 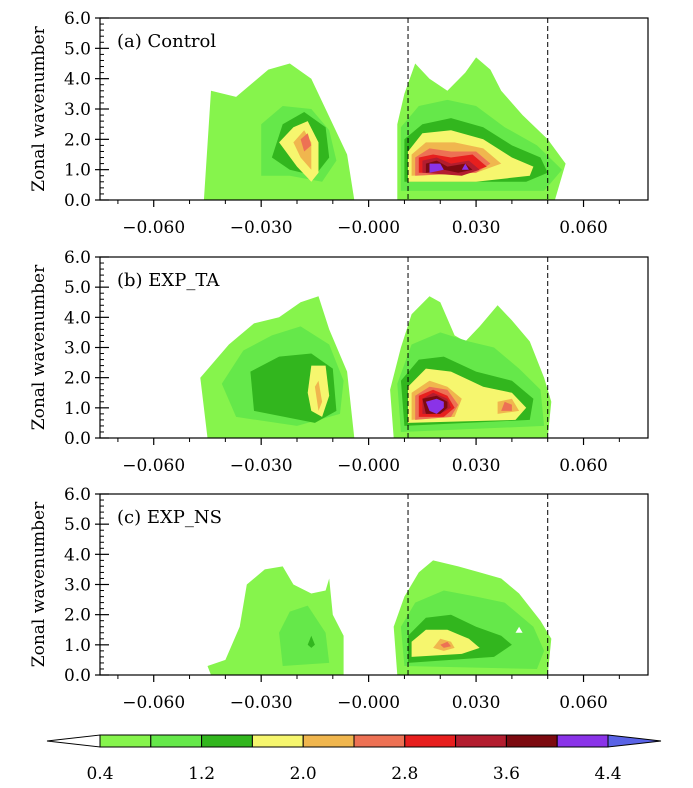 What do you see at coordinates (634, 741) in the screenshot?
I see `colorbar-triangle-right` at bounding box center [634, 741].